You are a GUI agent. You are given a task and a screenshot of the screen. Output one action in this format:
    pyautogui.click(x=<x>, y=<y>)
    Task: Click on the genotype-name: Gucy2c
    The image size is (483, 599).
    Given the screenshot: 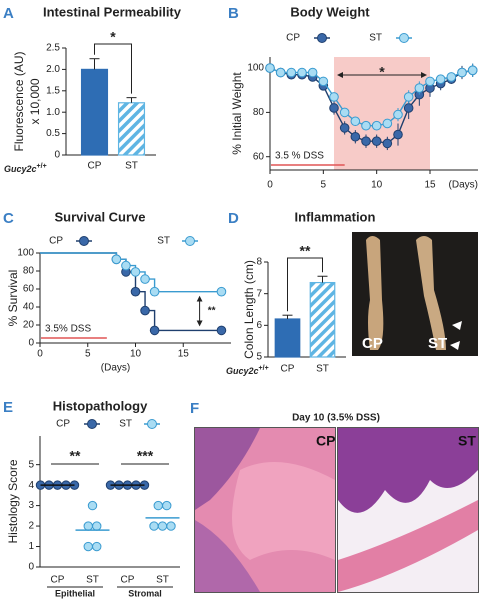 What is the action you would take?
    pyautogui.click(x=20, y=169)
    